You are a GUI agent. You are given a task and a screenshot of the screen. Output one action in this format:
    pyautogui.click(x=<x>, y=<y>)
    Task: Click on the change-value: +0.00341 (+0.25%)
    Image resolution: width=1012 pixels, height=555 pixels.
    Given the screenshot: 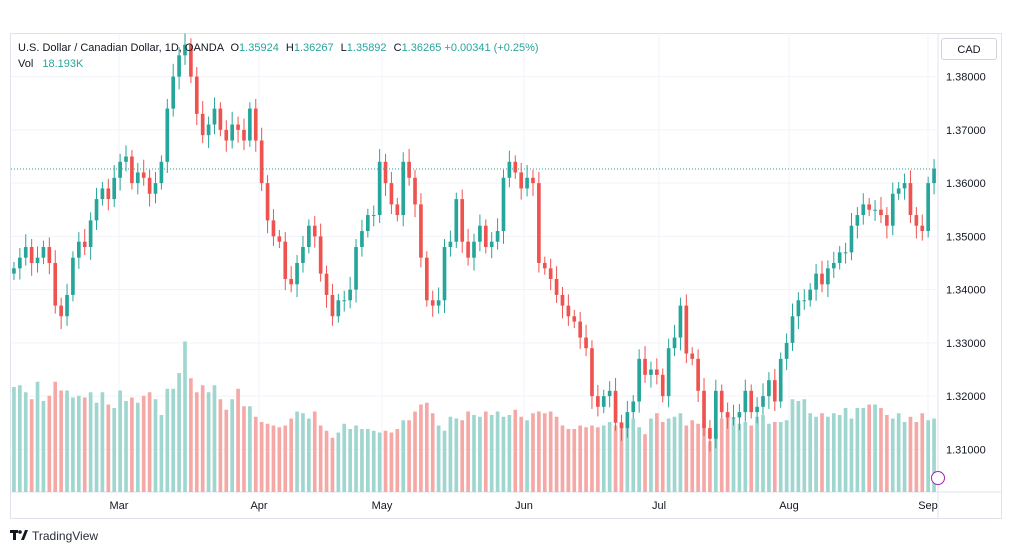 What is the action you would take?
    pyautogui.click(x=491, y=48)
    